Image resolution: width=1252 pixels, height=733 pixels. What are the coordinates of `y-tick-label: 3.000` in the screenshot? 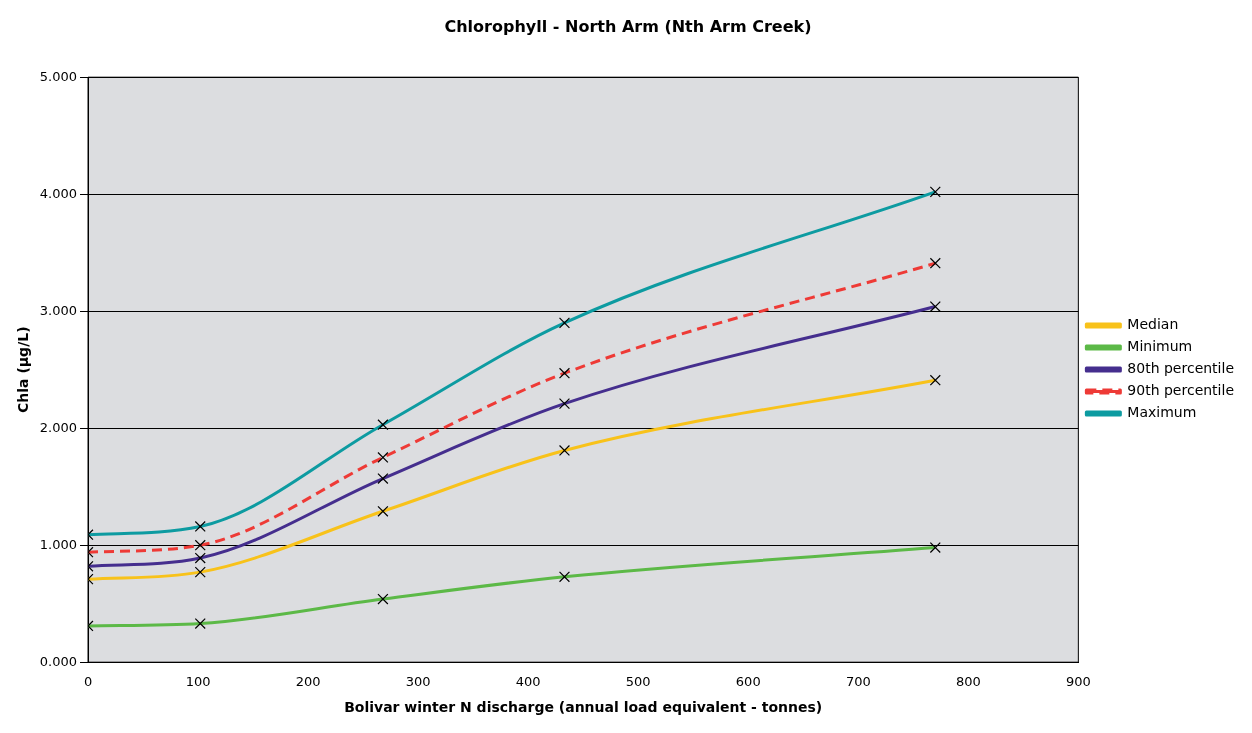 It's located at (58, 310).